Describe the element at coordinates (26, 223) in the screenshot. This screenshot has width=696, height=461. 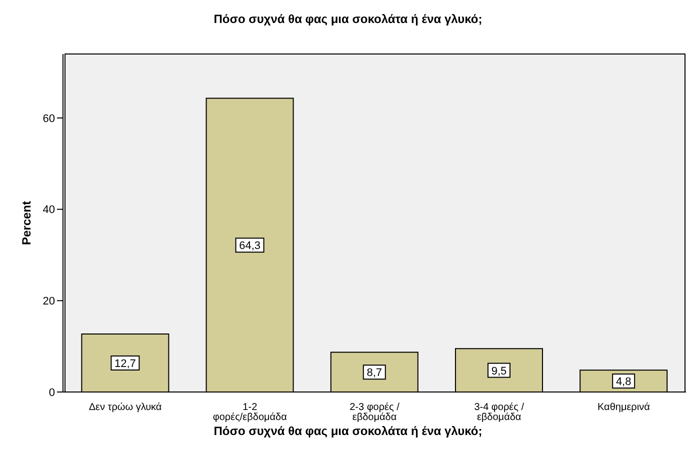
I see `y-axis-title: Percent` at that location.